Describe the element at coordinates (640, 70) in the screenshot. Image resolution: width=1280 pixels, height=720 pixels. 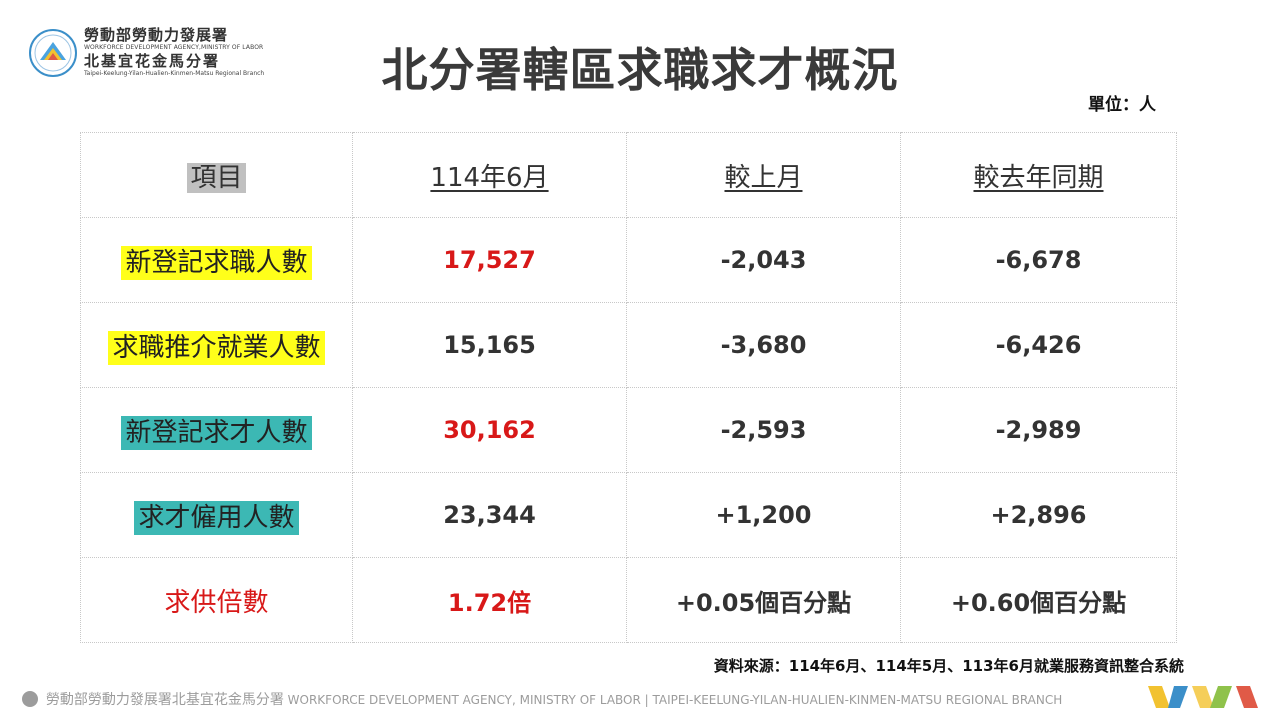
I see `page-title: 北分署轄區求職求才概況` at that location.